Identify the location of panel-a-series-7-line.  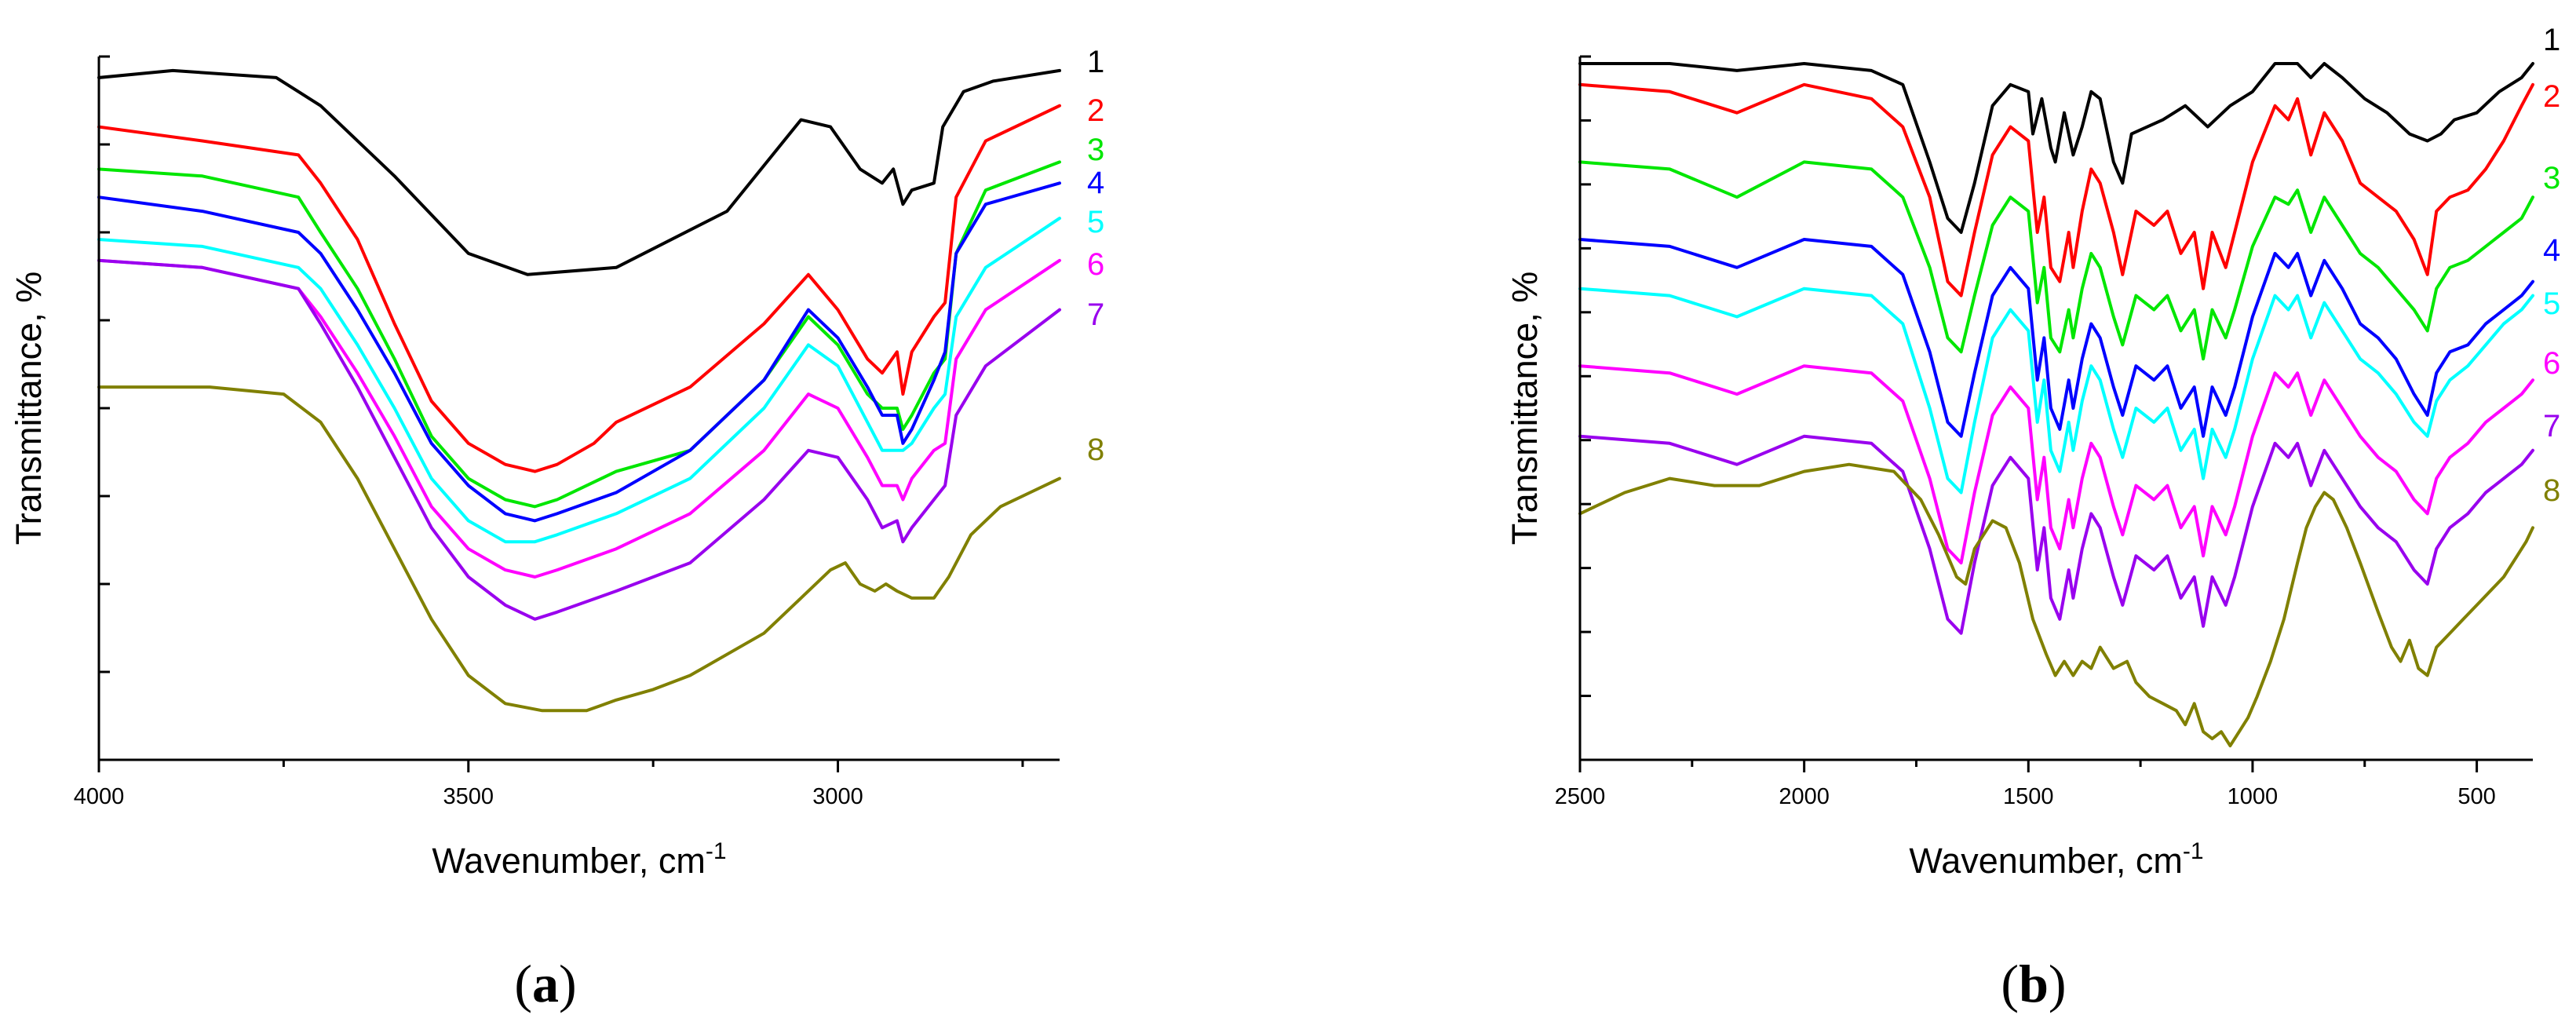
(579, 439).